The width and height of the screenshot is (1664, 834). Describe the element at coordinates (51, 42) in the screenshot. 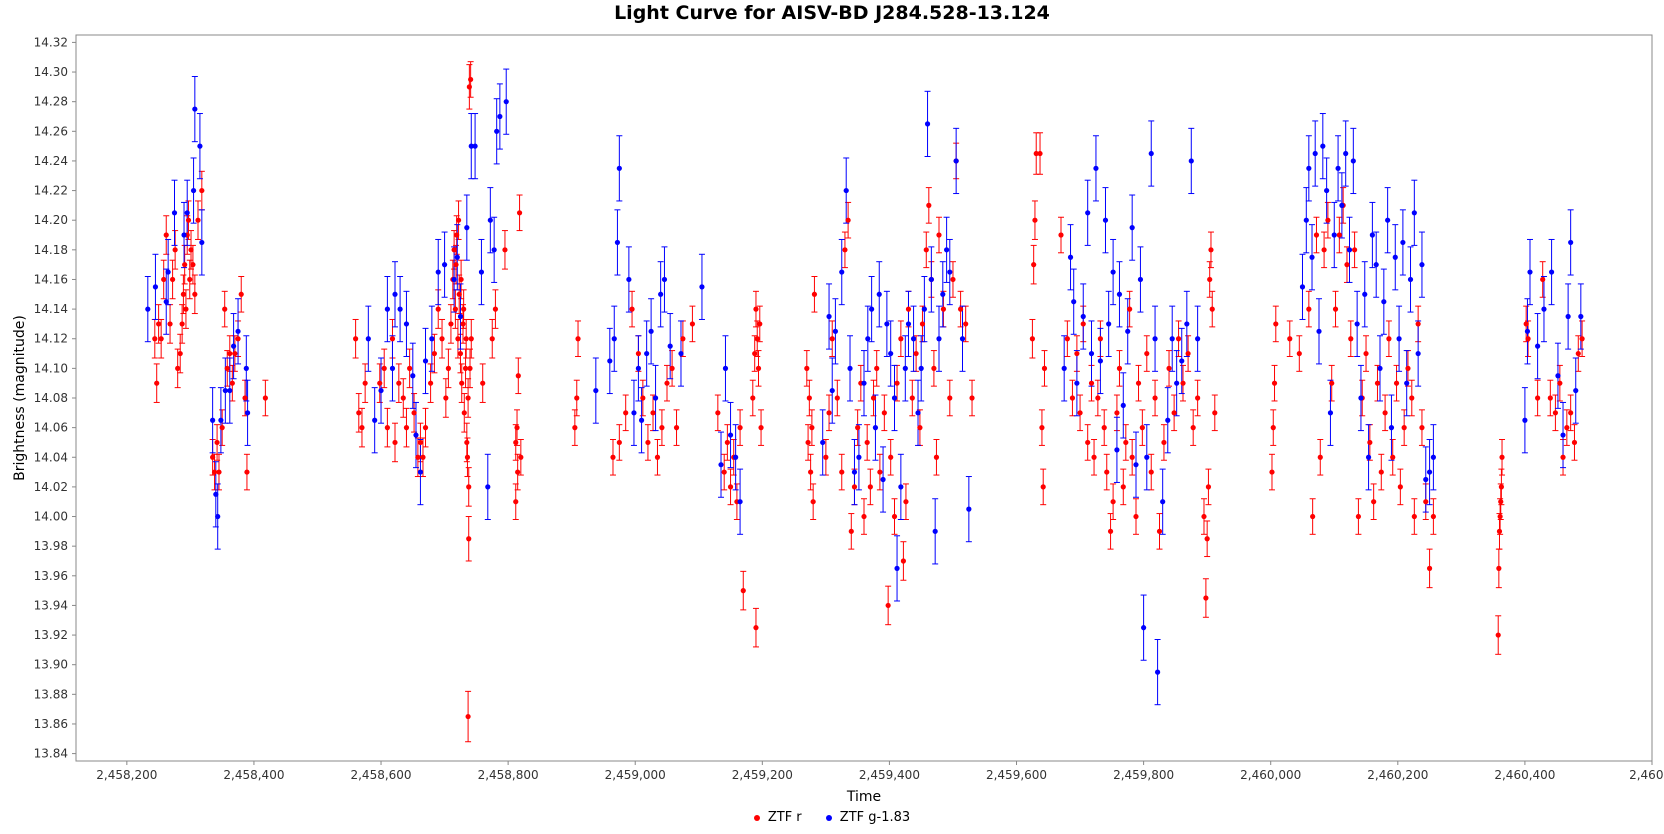

I see `y-tick-label: 14.32` at that location.